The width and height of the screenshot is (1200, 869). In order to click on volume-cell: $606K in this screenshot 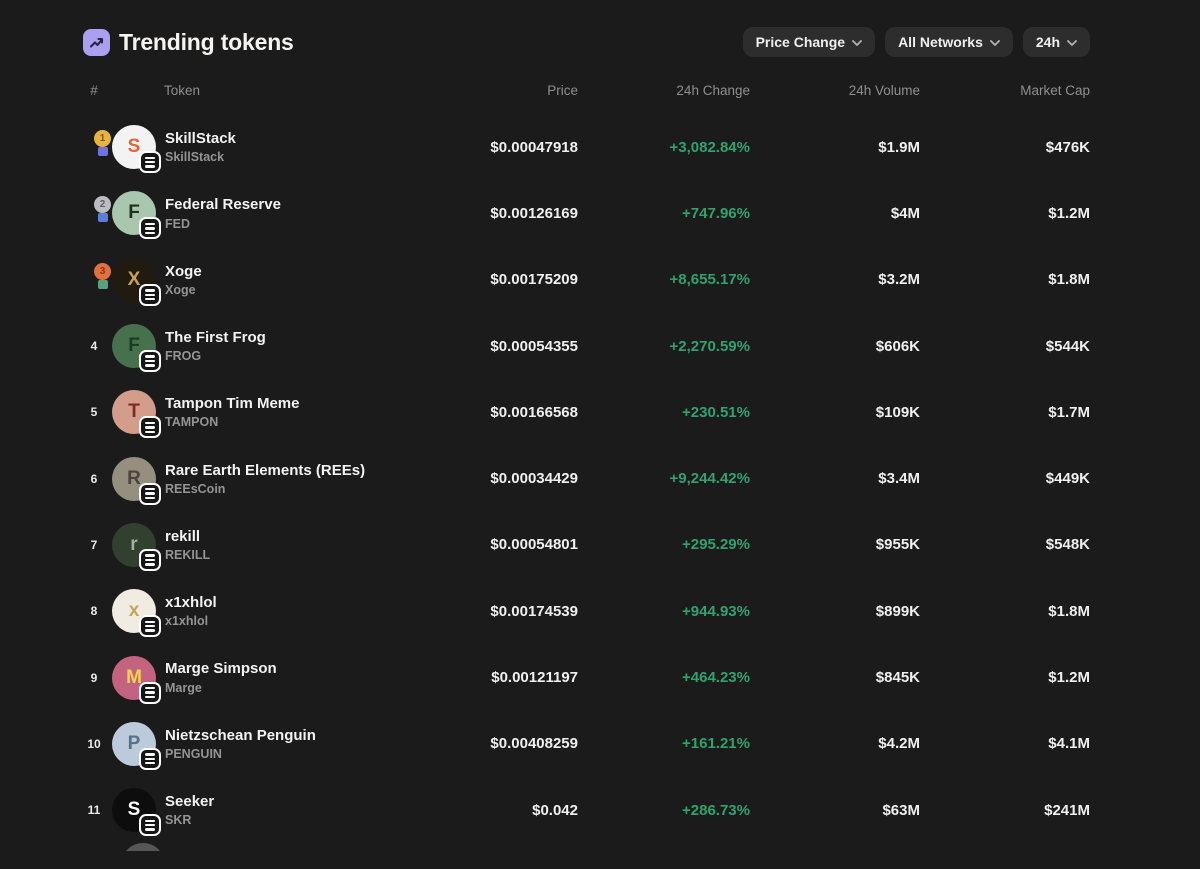, I will do `click(897, 346)`.